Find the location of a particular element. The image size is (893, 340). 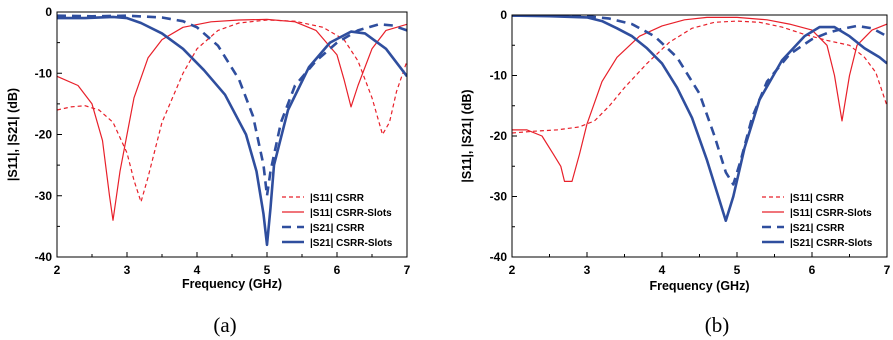

panel-caption: (b) is located at coordinates (717, 325).